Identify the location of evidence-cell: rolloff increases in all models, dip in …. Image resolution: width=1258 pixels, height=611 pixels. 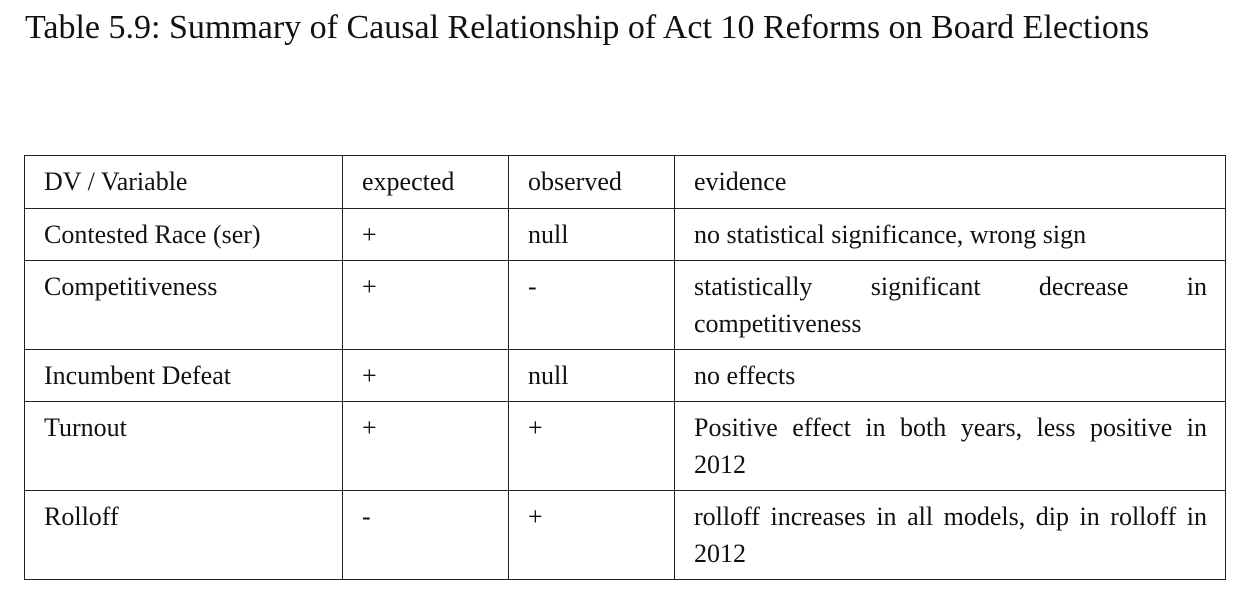
(950, 535).